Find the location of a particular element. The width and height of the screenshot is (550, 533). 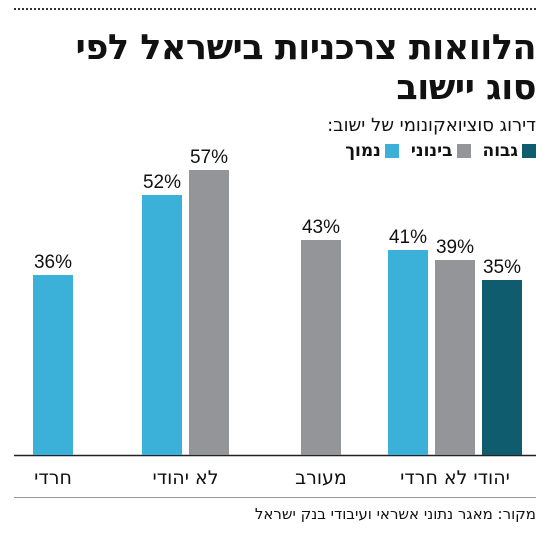

legend-swatch-medium is located at coordinates (463, 151).